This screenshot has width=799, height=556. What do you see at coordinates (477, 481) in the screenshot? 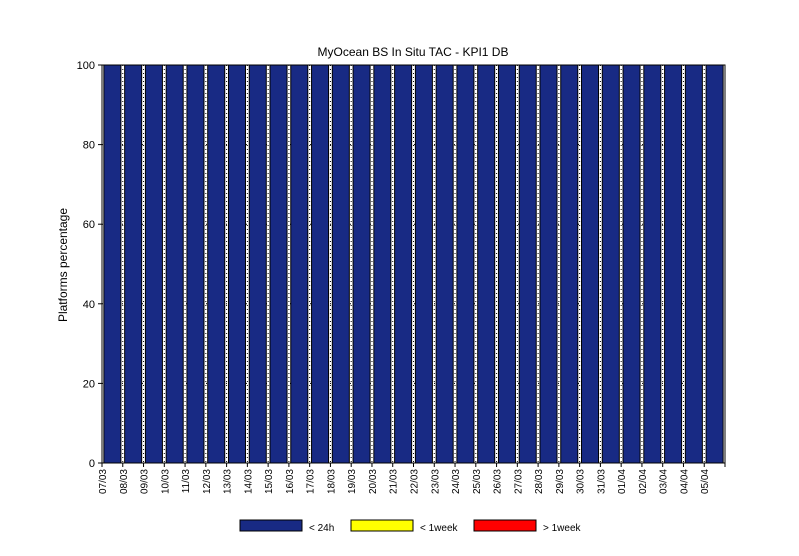
I see `x-tick-label: 25/03` at bounding box center [477, 481].